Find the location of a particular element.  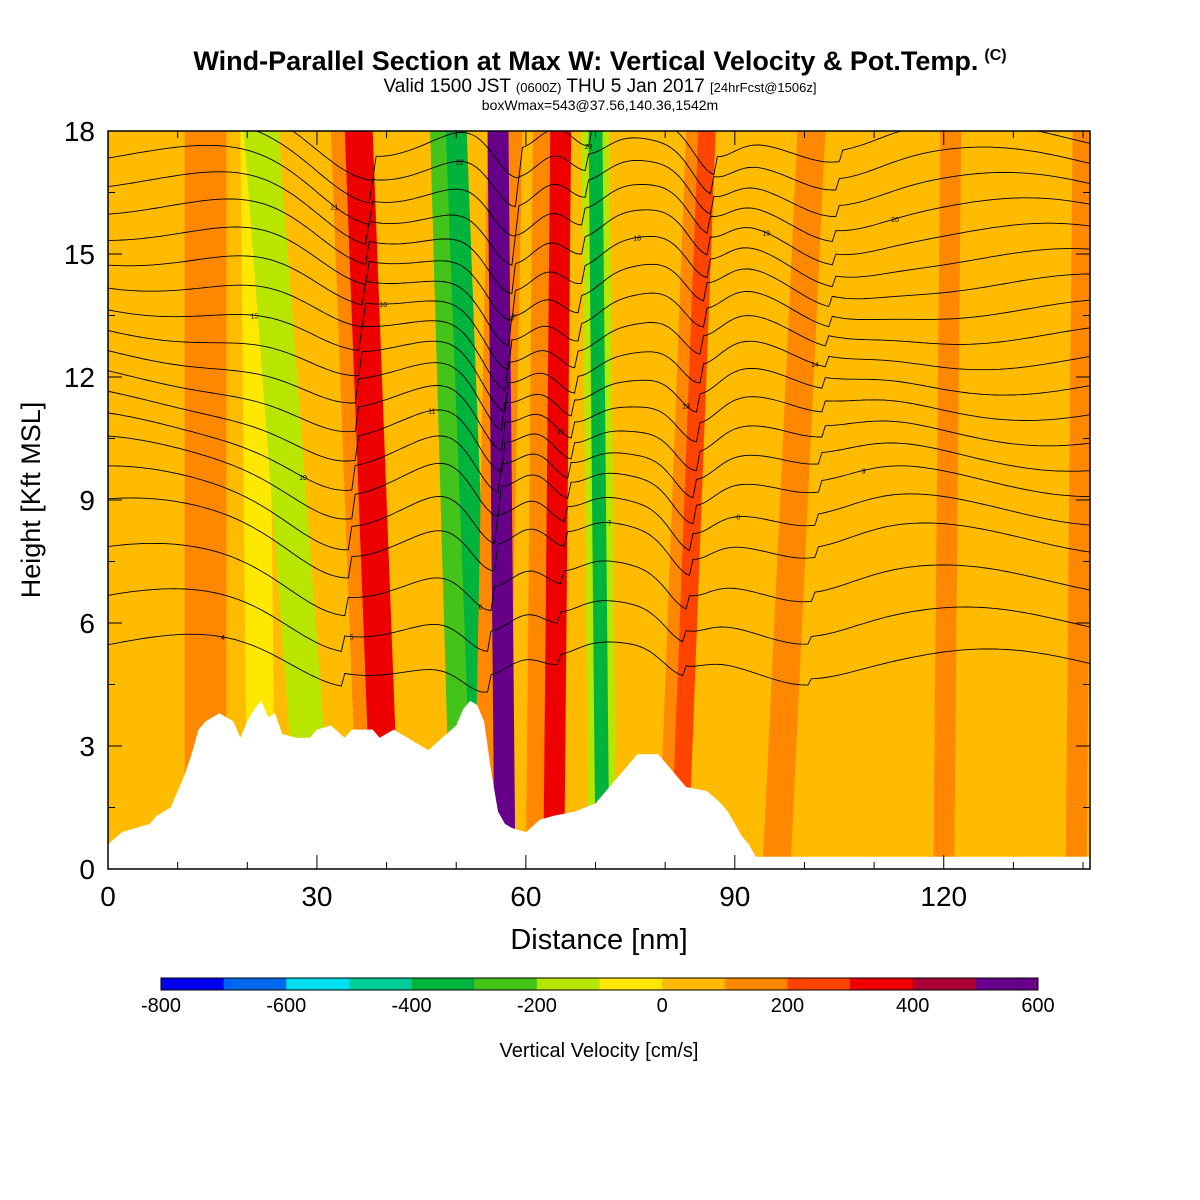

y-tick-label: 9 is located at coordinates (87, 500).